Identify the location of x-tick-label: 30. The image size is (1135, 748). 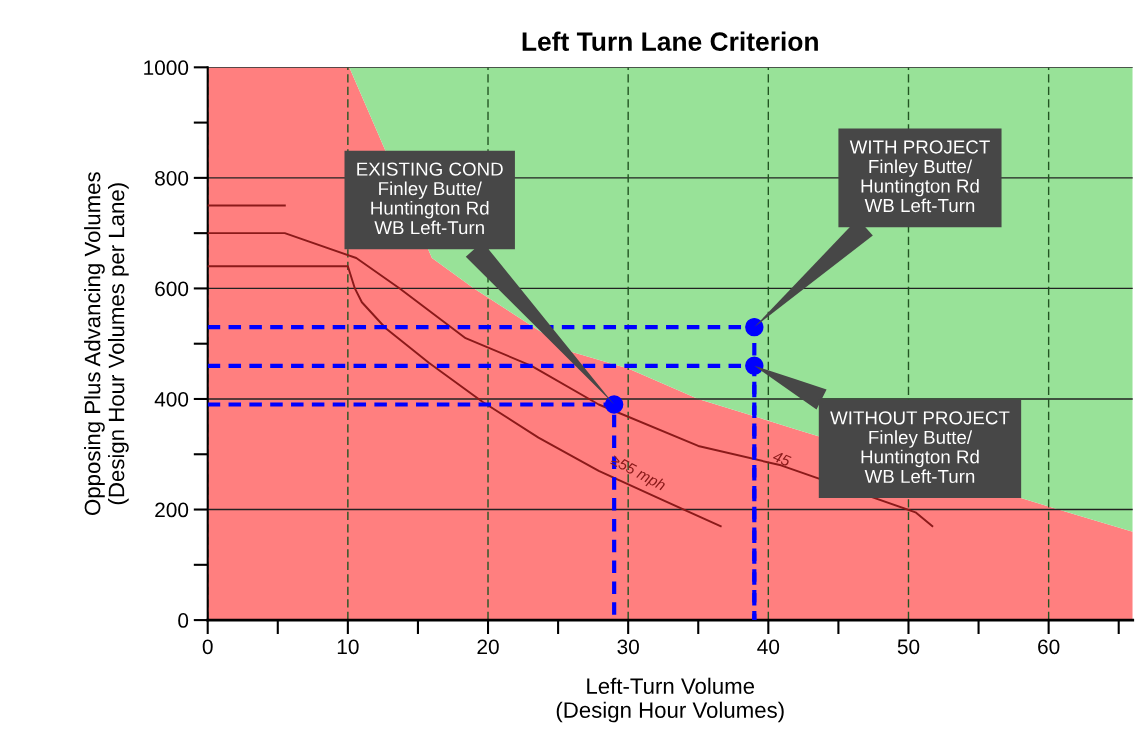
(628, 647).